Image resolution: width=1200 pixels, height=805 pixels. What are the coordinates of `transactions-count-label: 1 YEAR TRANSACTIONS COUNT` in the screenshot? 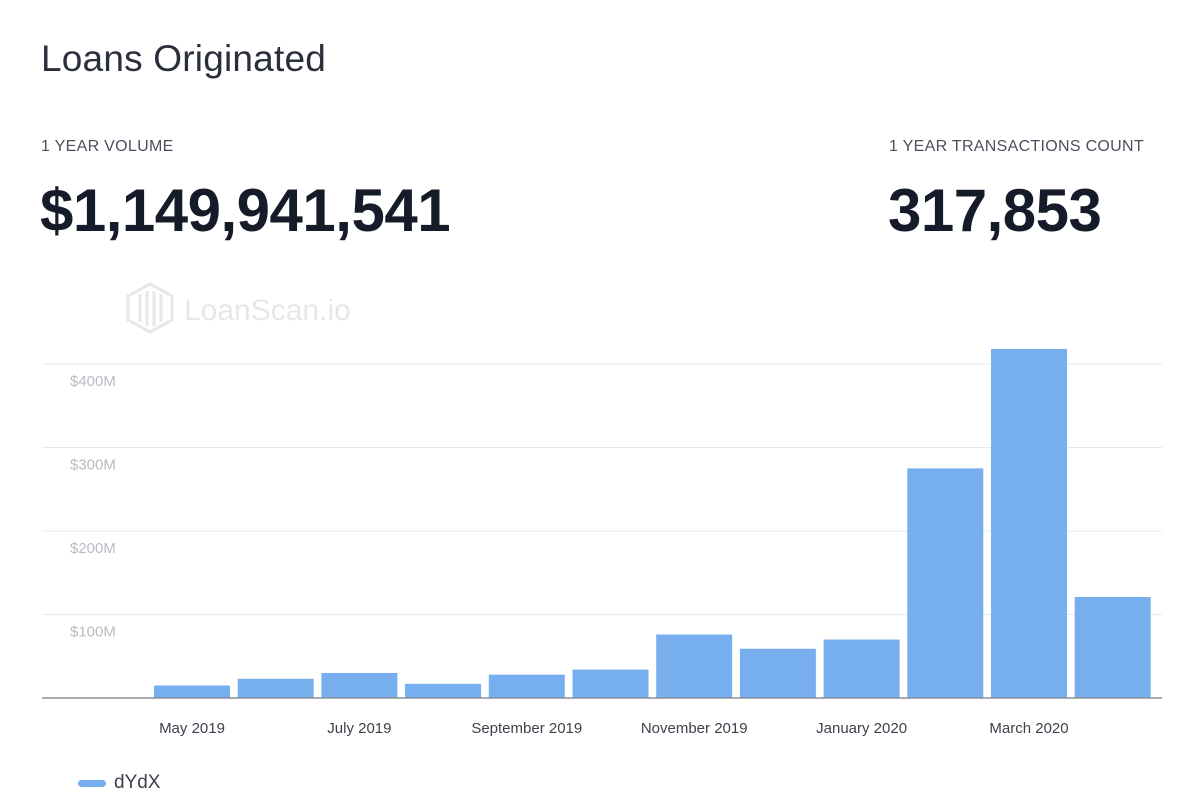 It's located at (1016, 146).